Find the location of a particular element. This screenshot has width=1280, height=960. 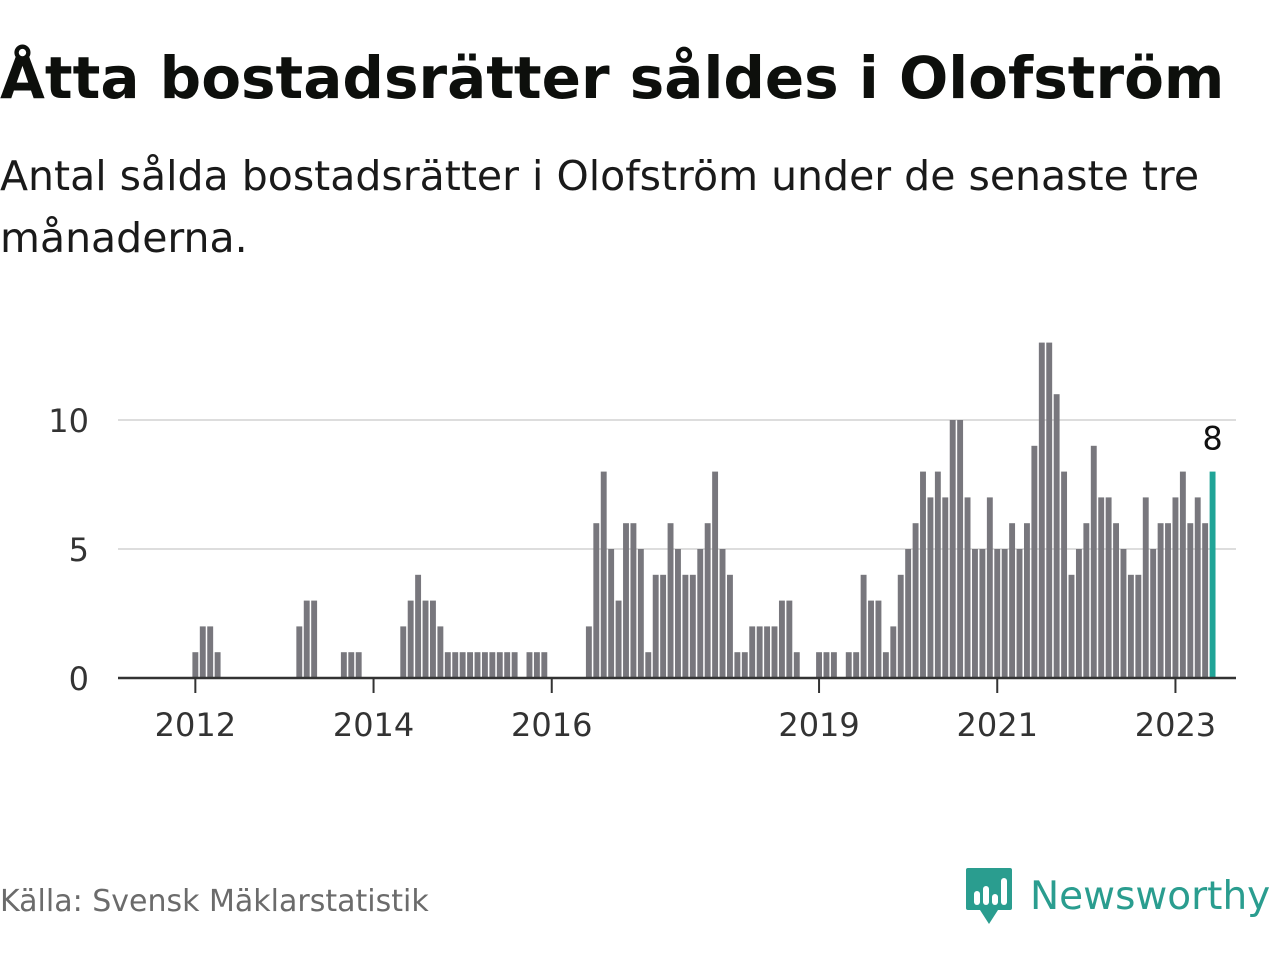

highlight-bar is located at coordinates (1212, 574).